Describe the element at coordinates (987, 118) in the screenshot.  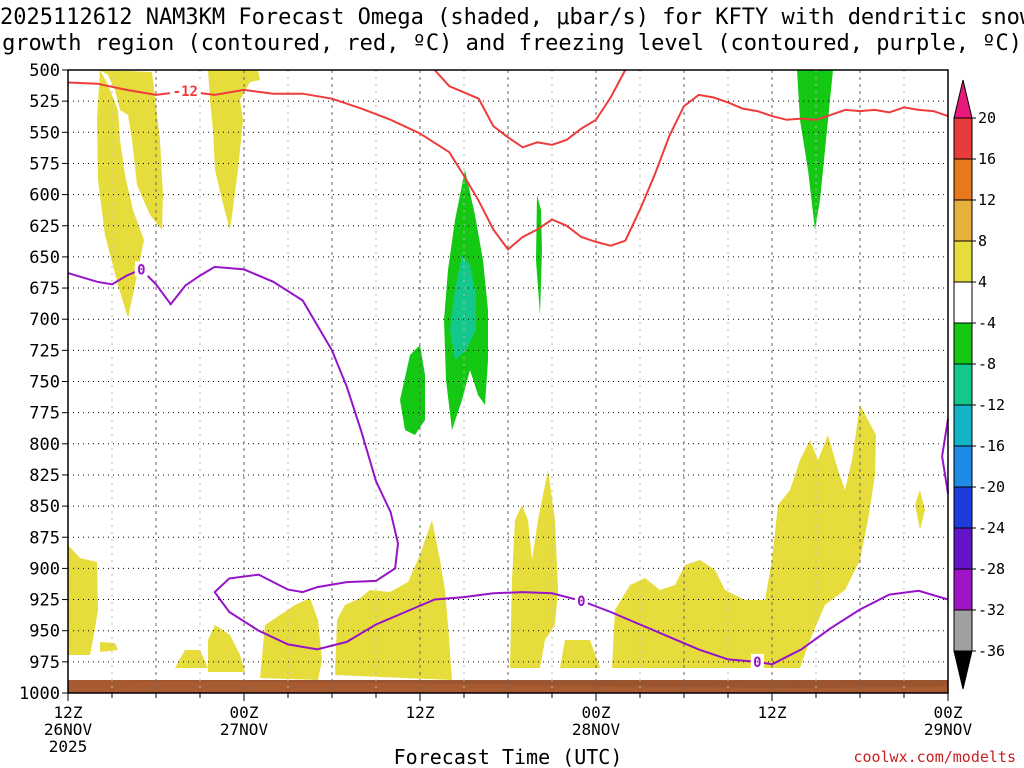
I see `colorbar-label: 20` at that location.